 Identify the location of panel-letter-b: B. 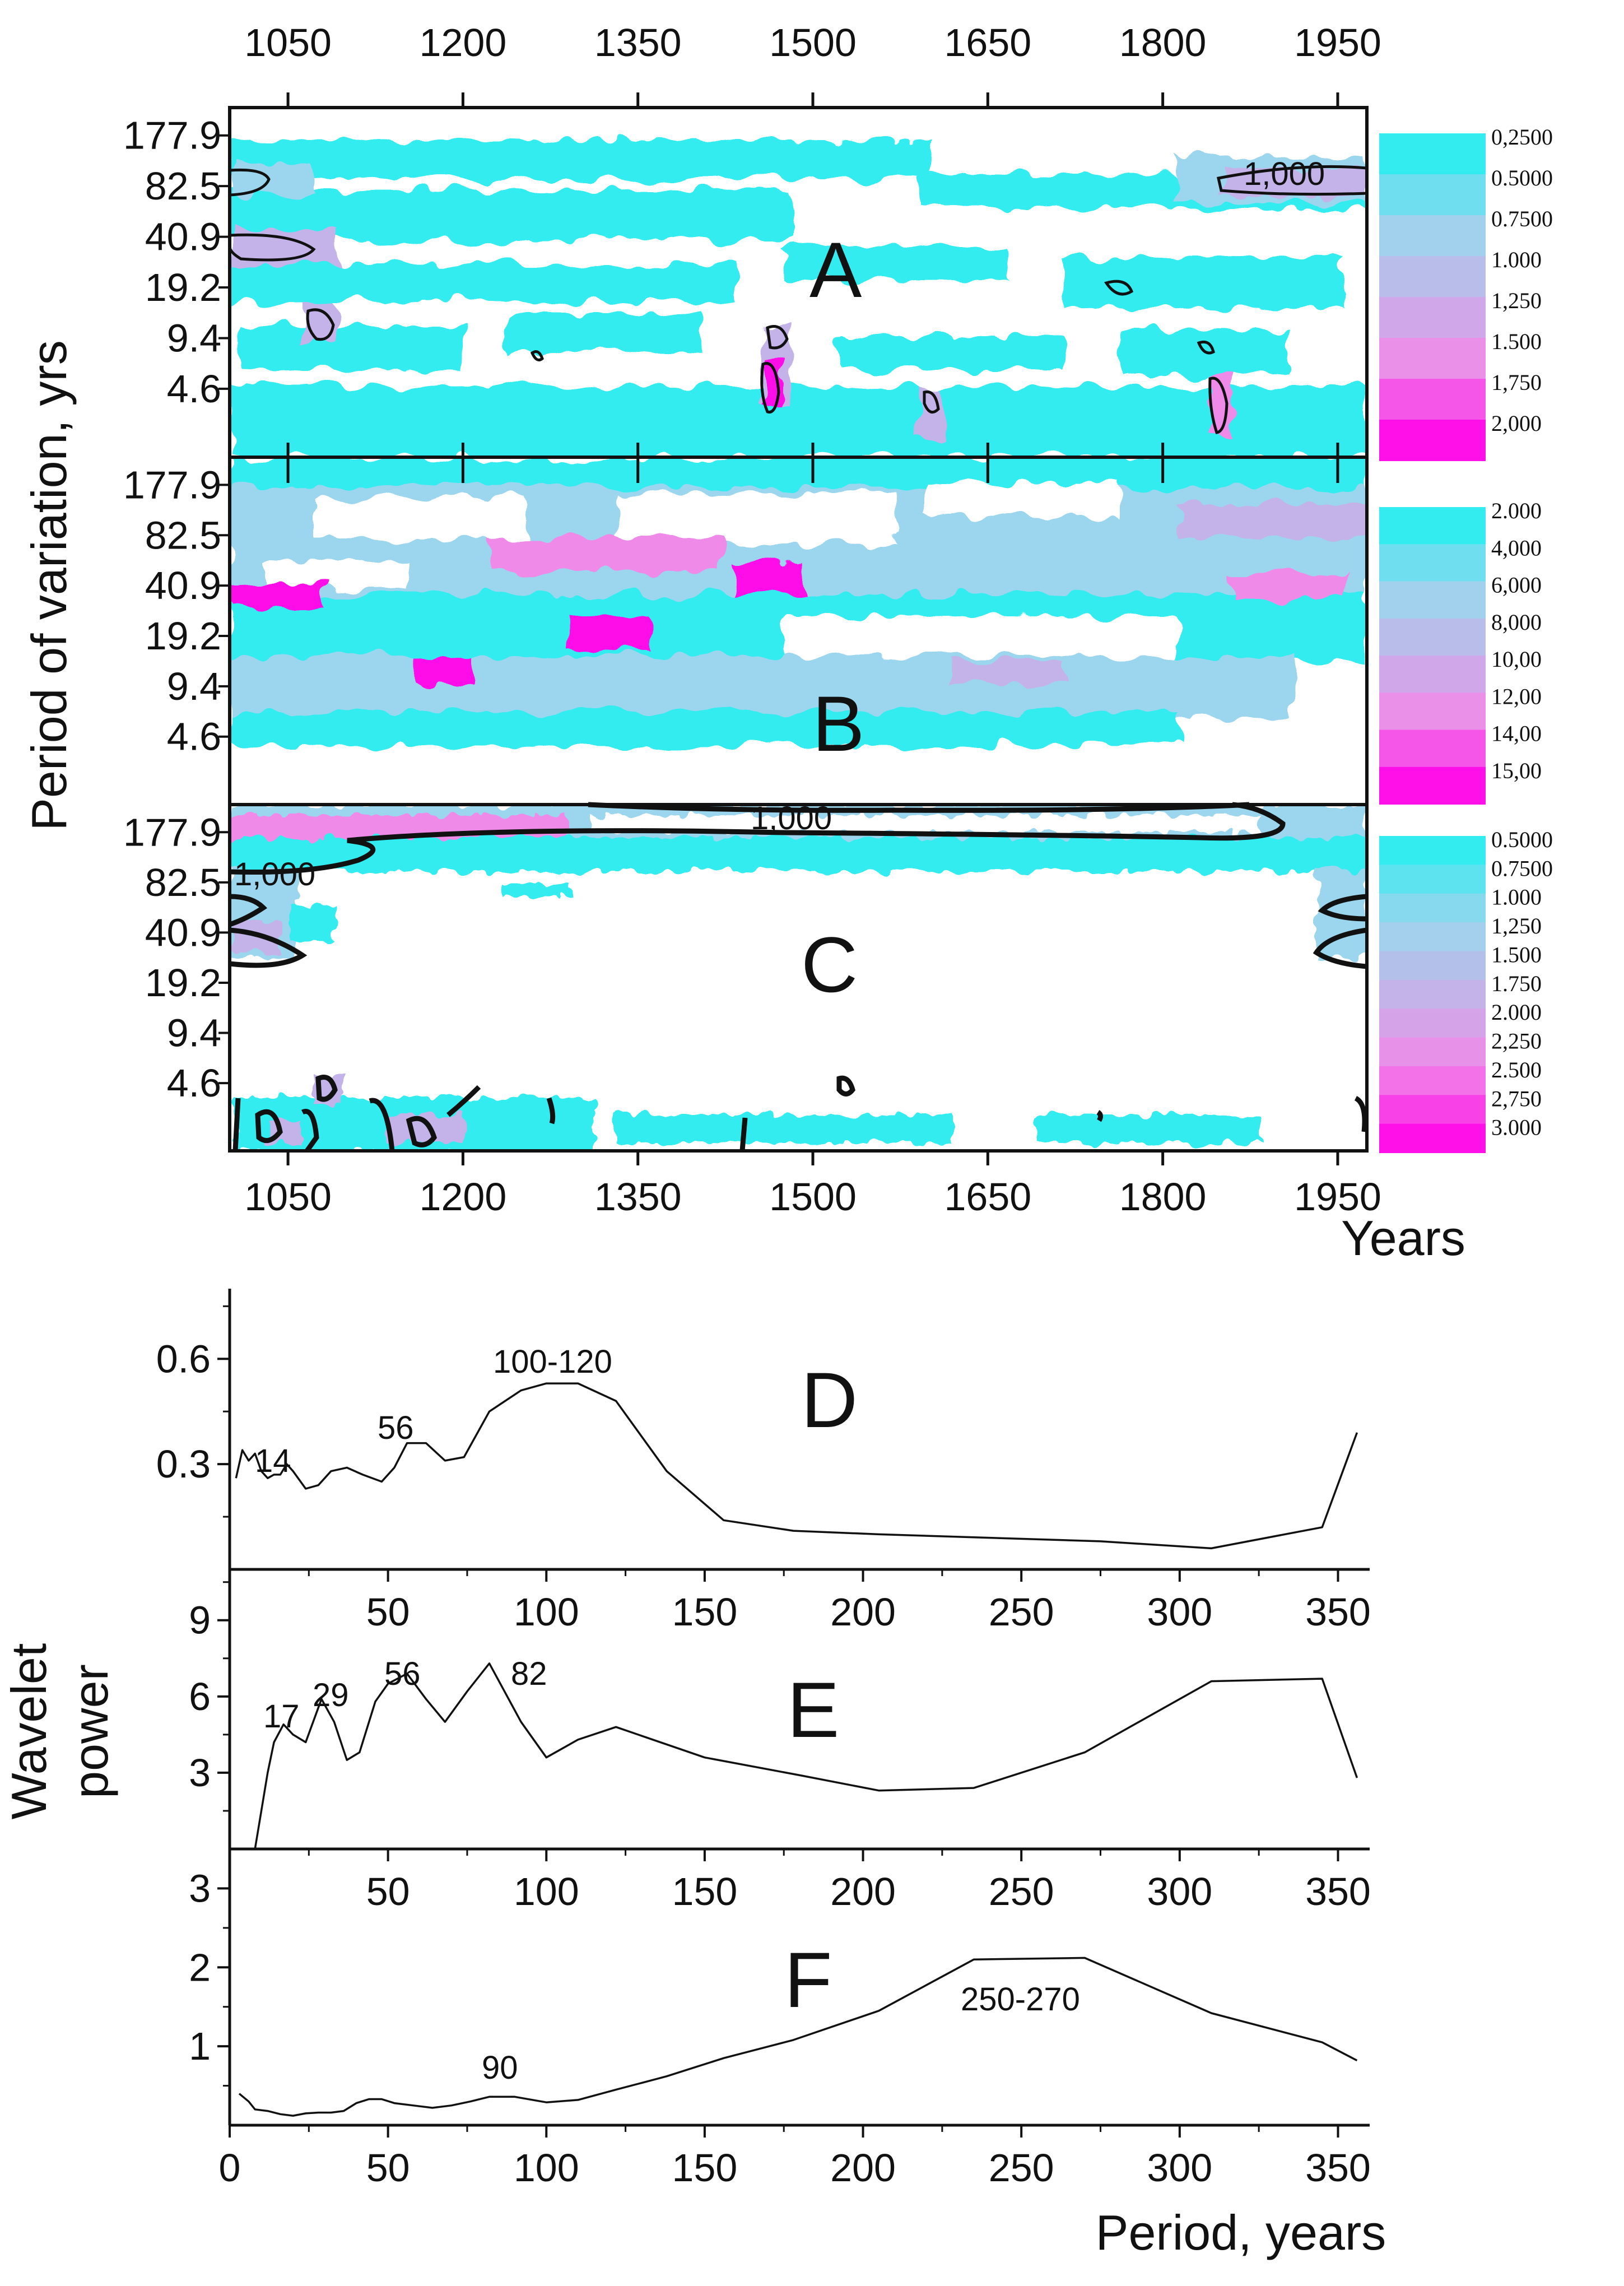
(838, 724).